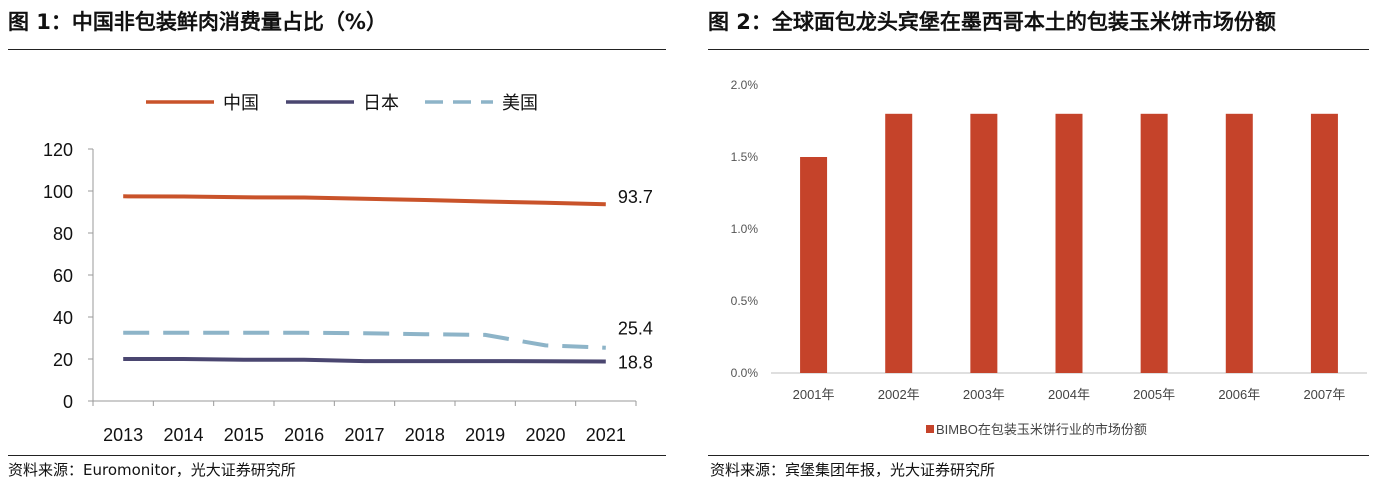 This screenshot has height=493, width=1373. I want to click on x-tick-label: 2007年, so click(1324, 394).